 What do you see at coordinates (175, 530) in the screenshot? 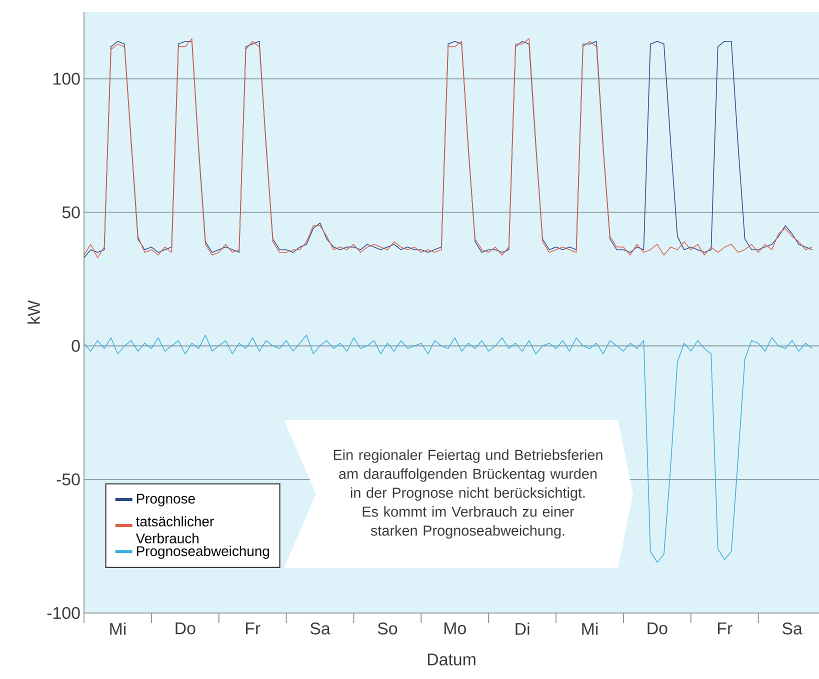
I see `legend-label: tatsächlicher Verbrauch` at bounding box center [175, 530].